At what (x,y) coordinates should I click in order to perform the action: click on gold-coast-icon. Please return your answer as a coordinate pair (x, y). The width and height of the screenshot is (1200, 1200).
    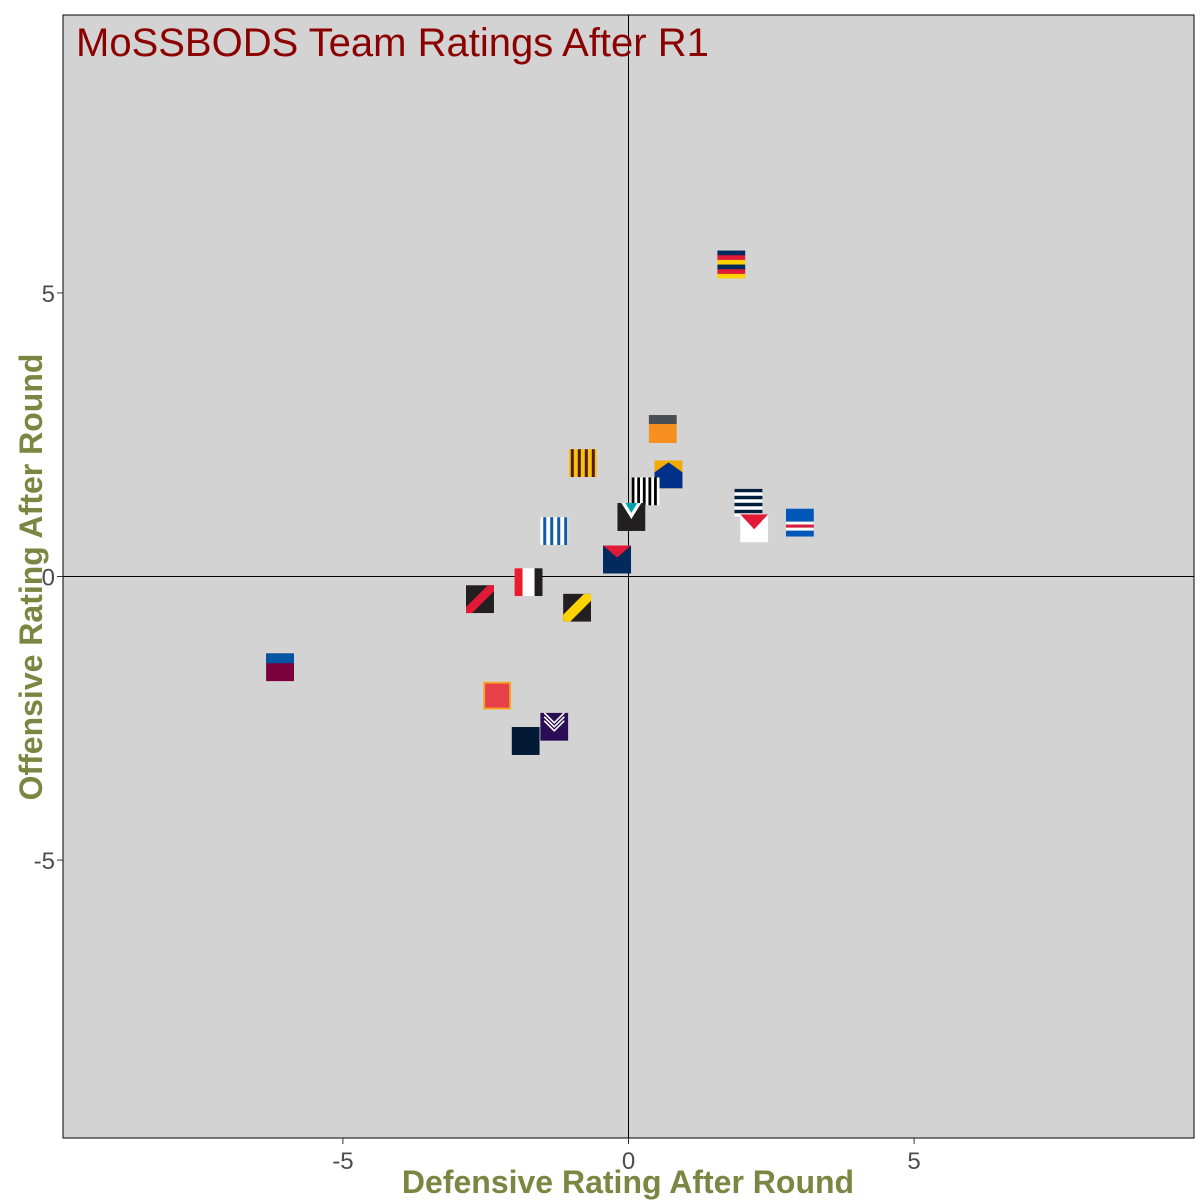
    Looking at the image, I should click on (497, 695).